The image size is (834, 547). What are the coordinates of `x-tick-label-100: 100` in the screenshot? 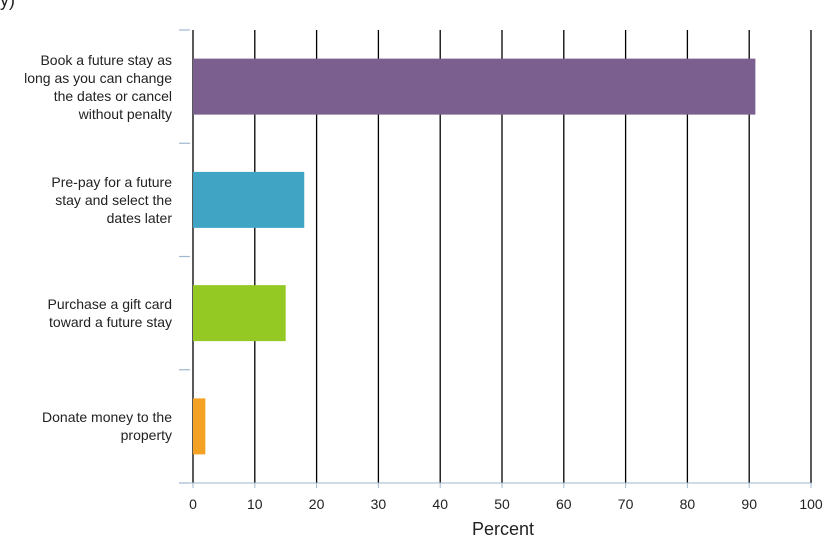 It's located at (811, 504).